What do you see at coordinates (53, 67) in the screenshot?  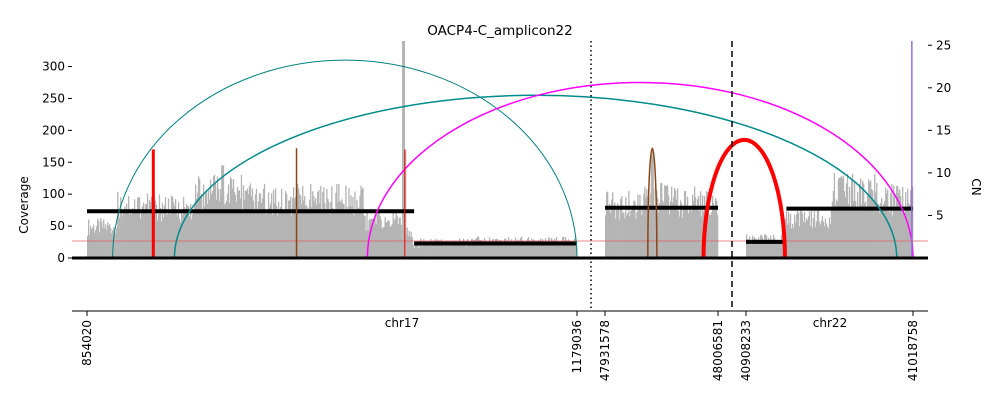 I see `y-tick-label-left: 300` at bounding box center [53, 67].